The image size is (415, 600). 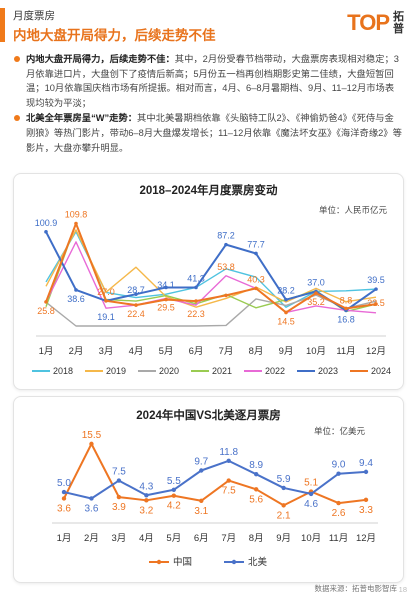 I want to click on logo-cn: 拓普, so click(x=398, y=23).